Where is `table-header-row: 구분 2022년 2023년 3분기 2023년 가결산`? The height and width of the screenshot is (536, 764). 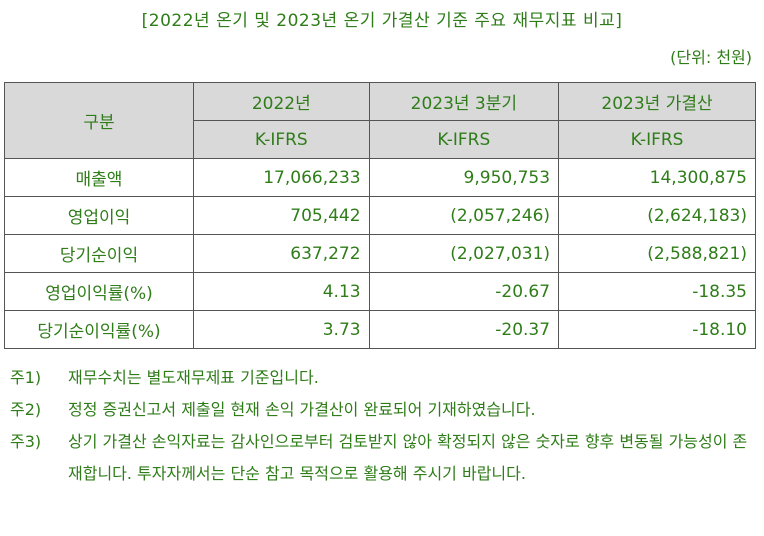
table-header-row: 구분 2022년 2023년 3분기 2023년 가결산 is located at coordinates (380, 120).